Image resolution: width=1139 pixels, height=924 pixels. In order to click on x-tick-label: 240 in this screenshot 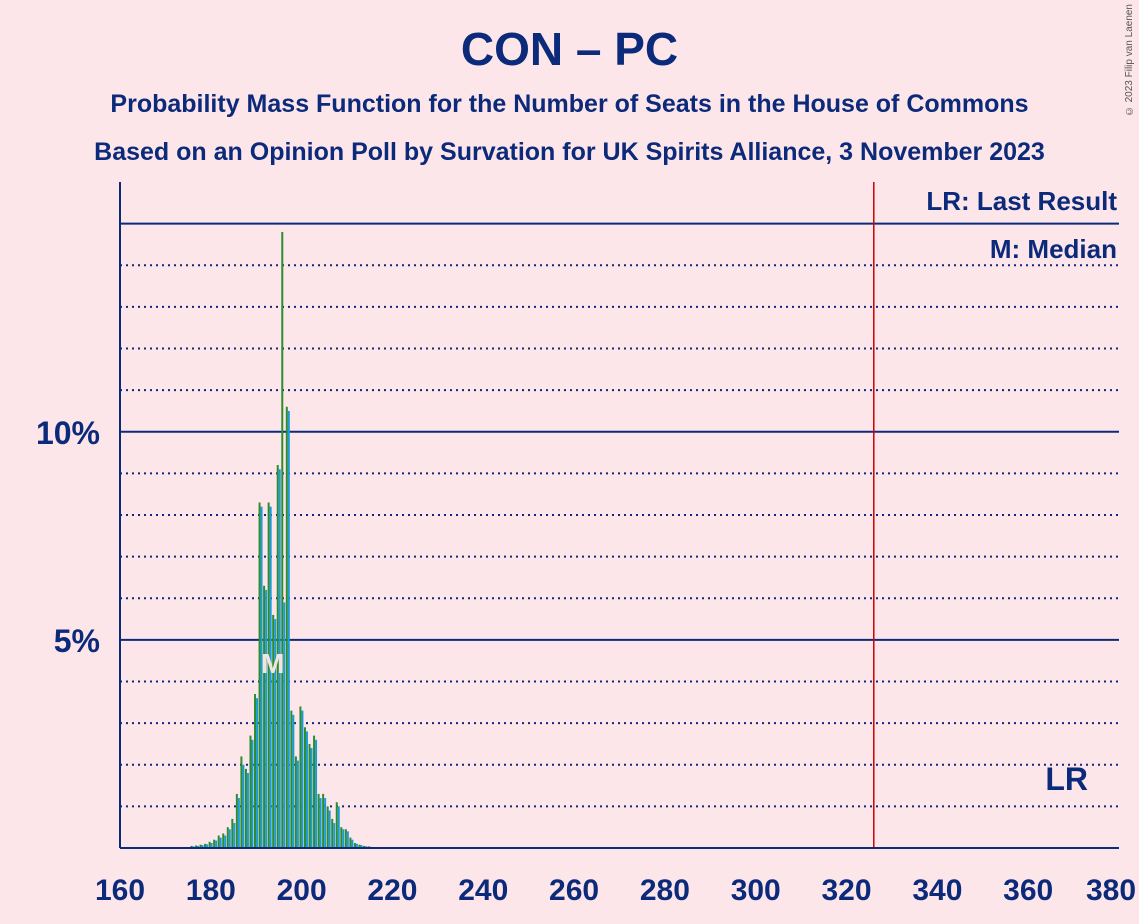, I will do `click(483, 890)`.